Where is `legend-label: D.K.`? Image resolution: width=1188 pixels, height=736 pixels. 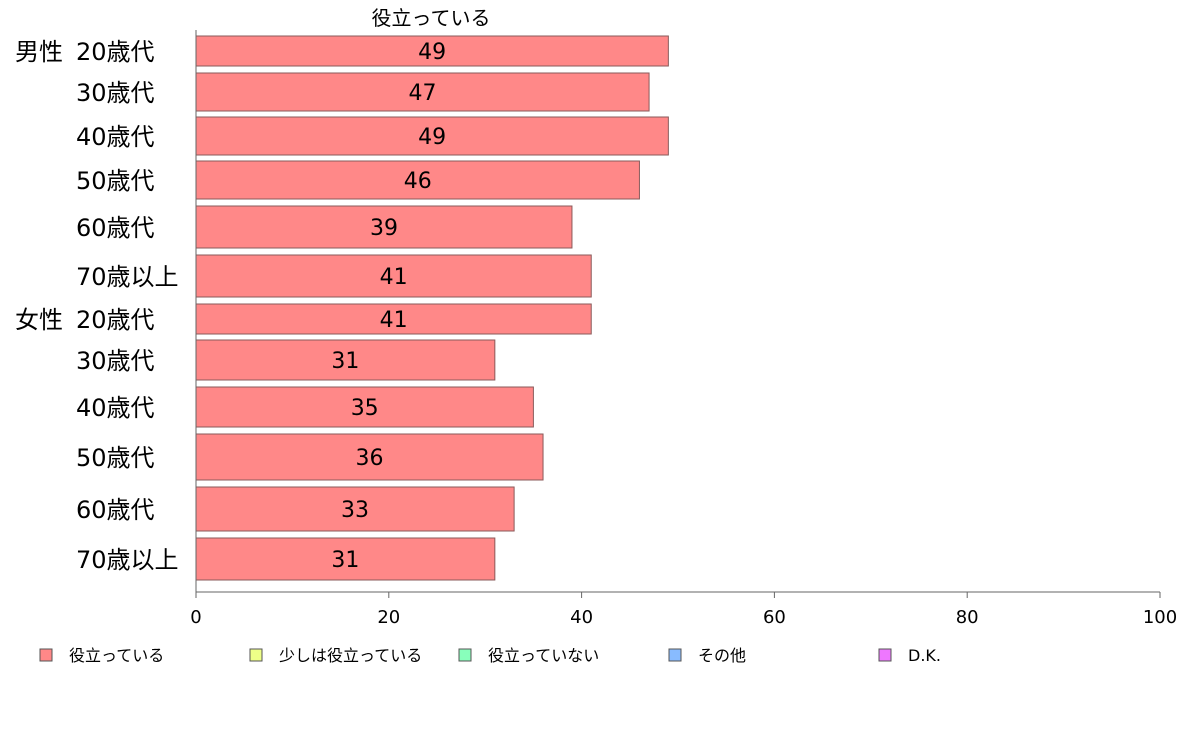
legend-label: D.K. is located at coordinates (924, 655).